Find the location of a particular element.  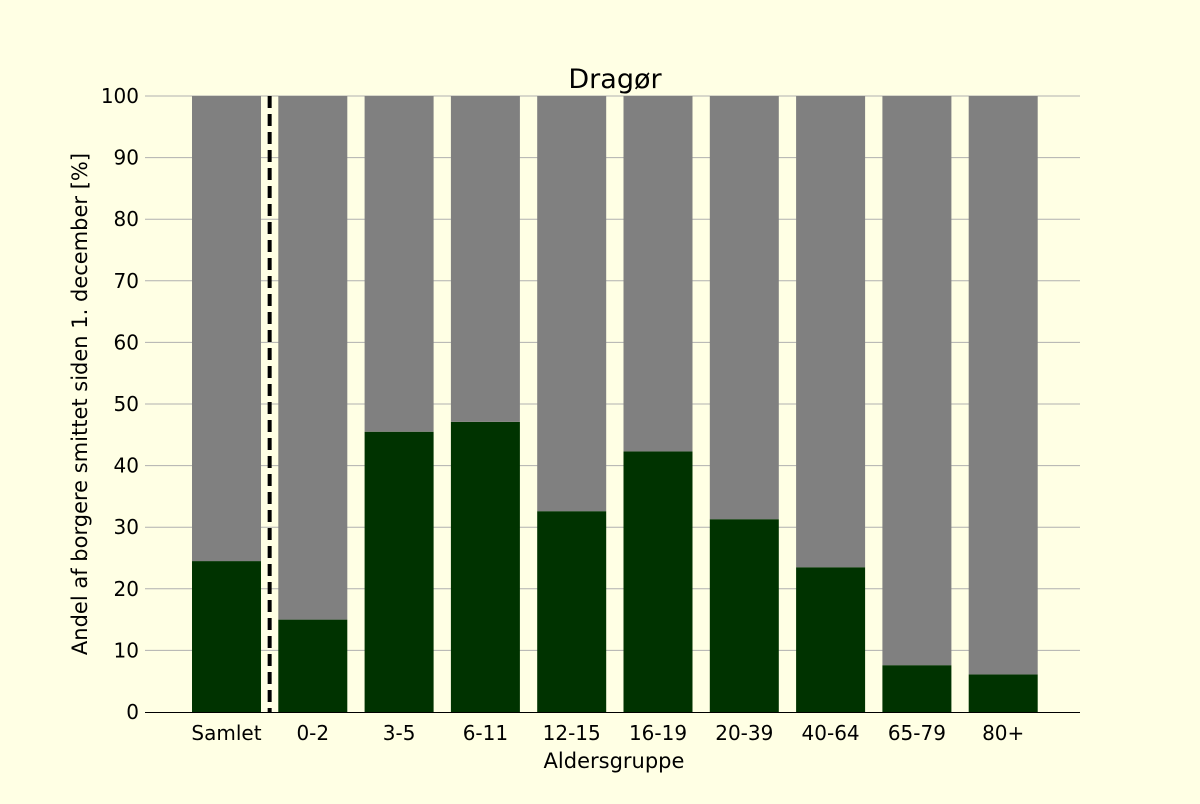

y-tick-label: 20 is located at coordinates (126, 589).